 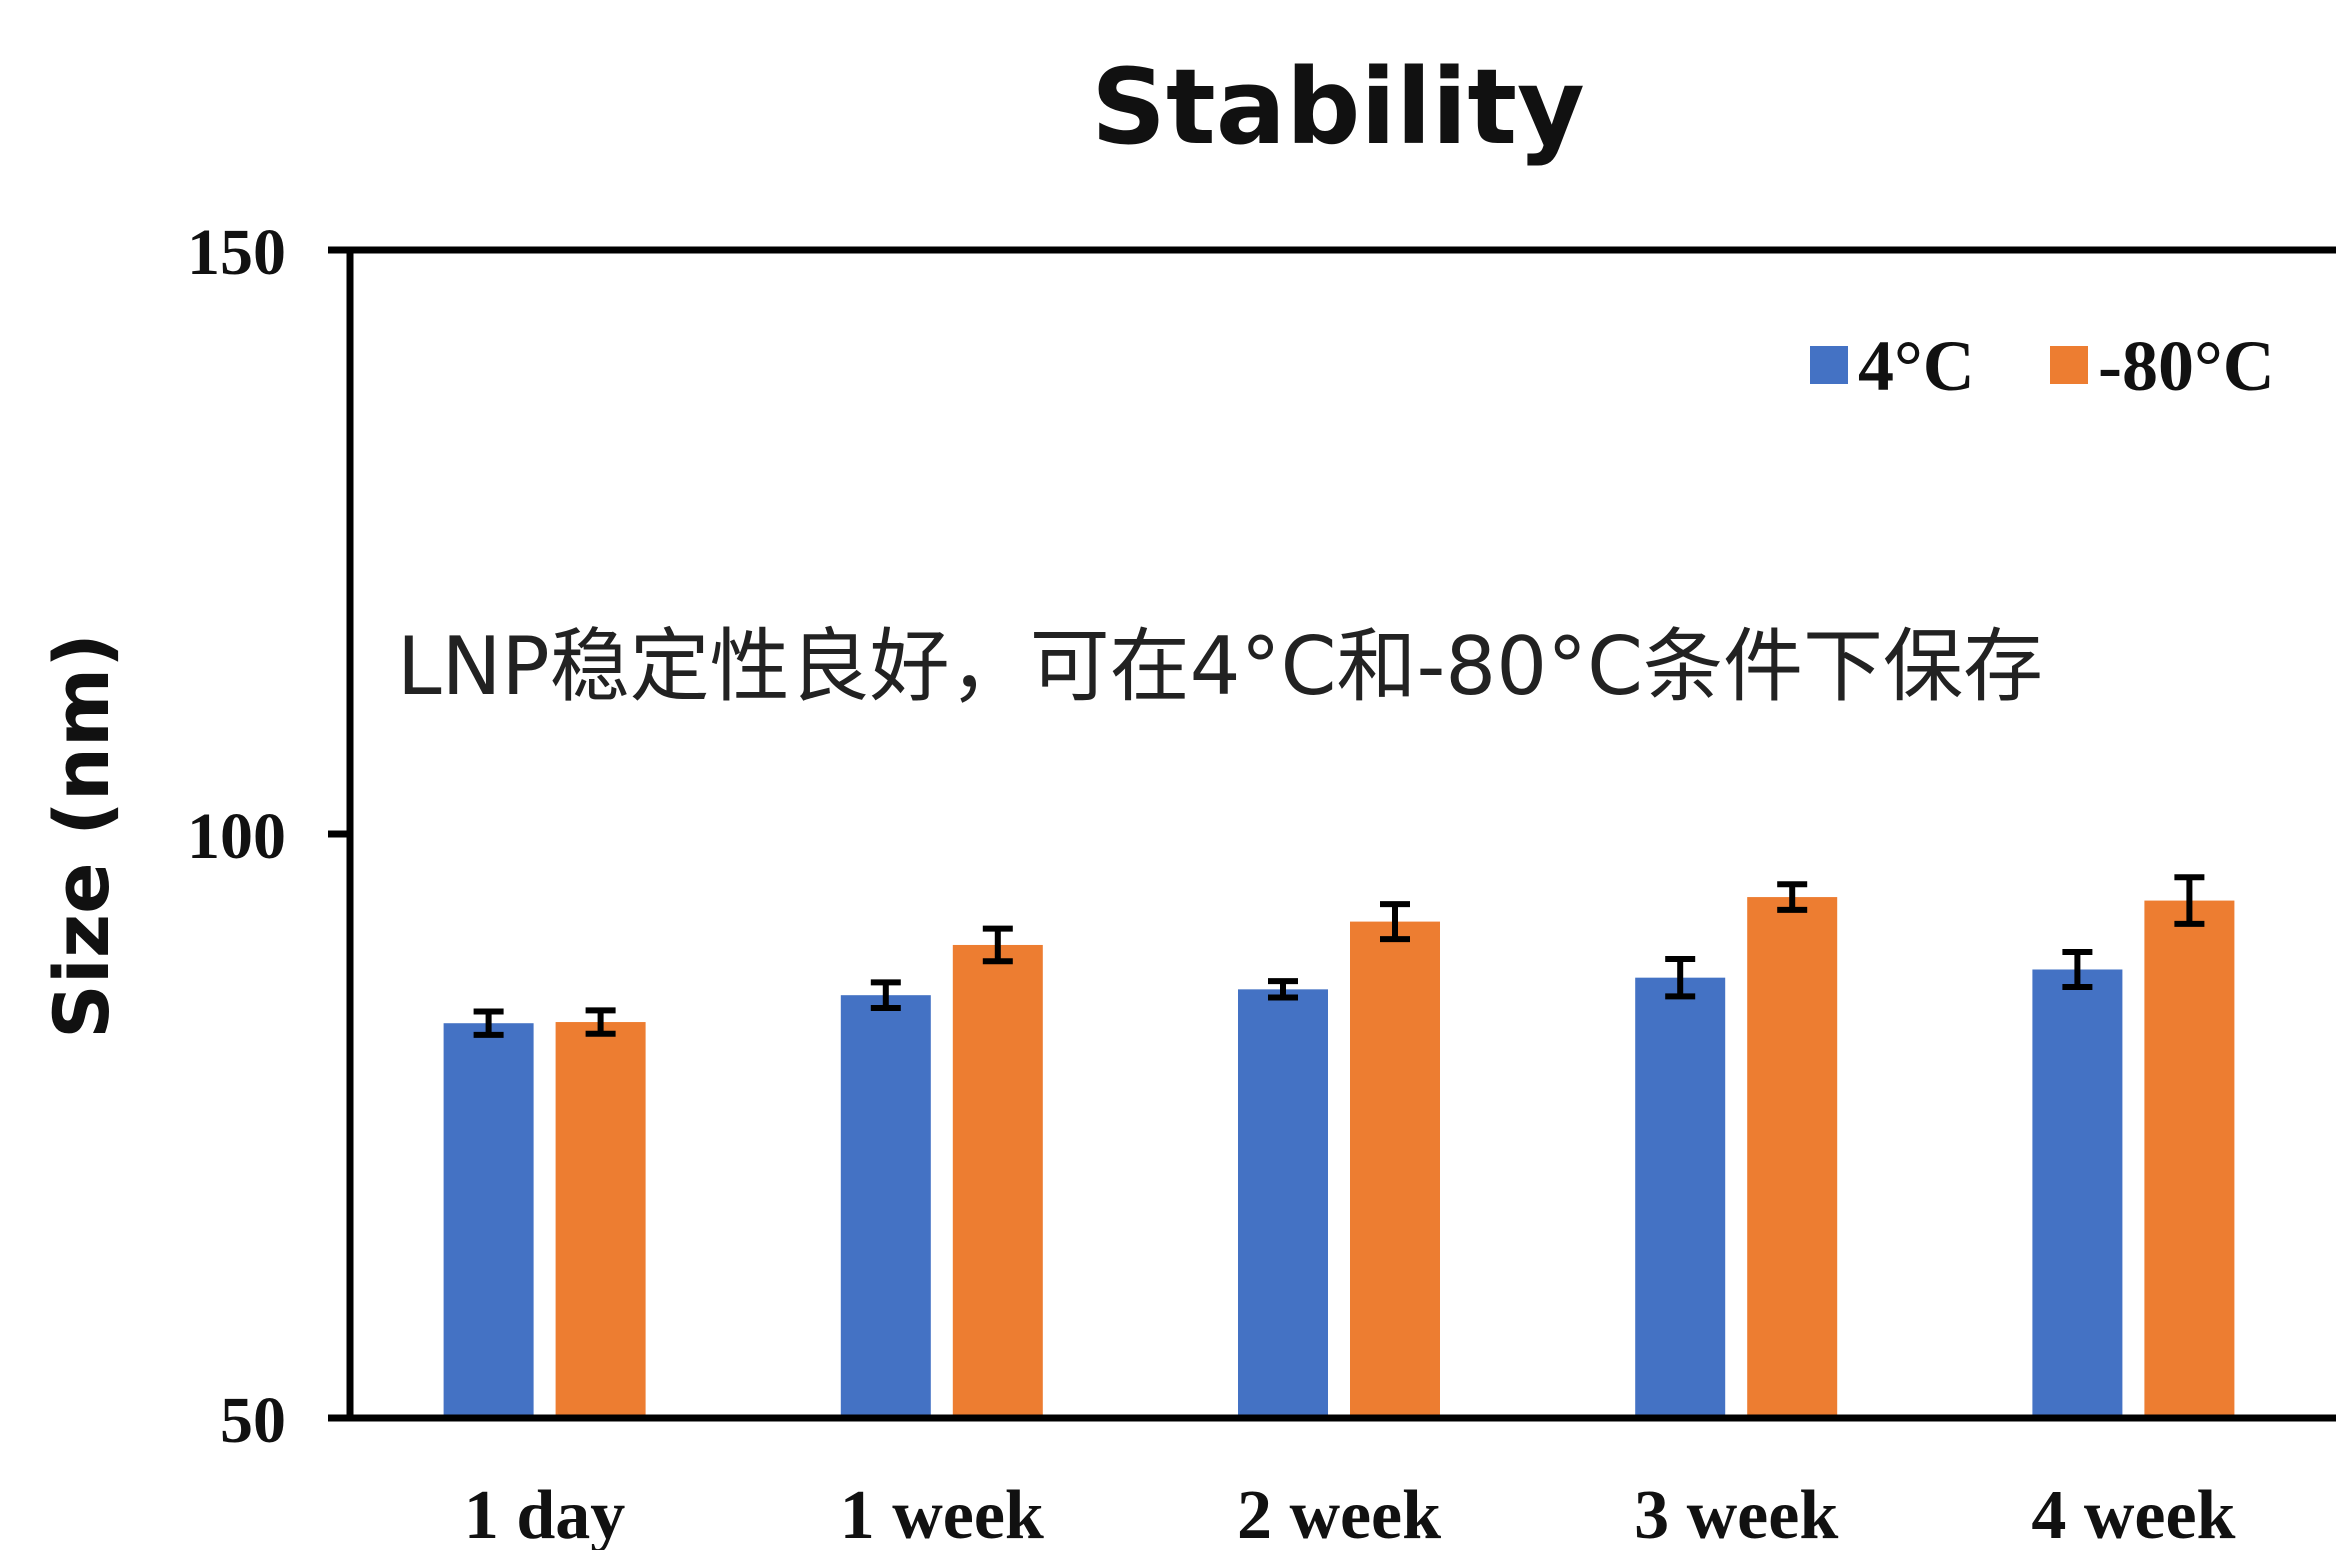 I want to click on error-bars, so click(x=1339, y=956).